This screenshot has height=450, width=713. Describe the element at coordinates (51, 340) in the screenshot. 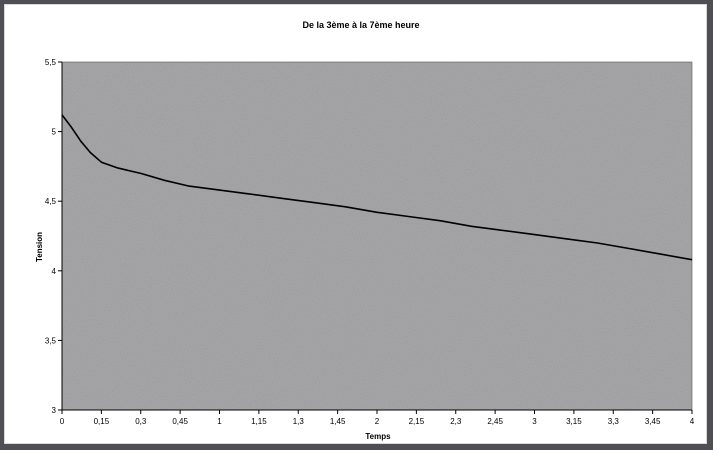

I see `y-tick-label: 3,5` at that location.